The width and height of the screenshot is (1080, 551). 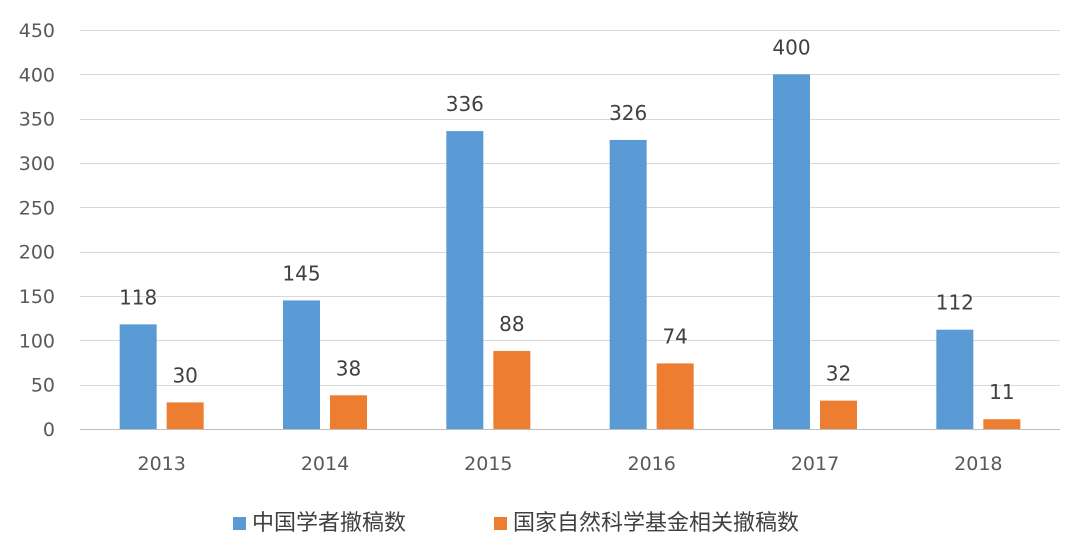 I want to click on x-tick-label: 2017, so click(x=815, y=464).